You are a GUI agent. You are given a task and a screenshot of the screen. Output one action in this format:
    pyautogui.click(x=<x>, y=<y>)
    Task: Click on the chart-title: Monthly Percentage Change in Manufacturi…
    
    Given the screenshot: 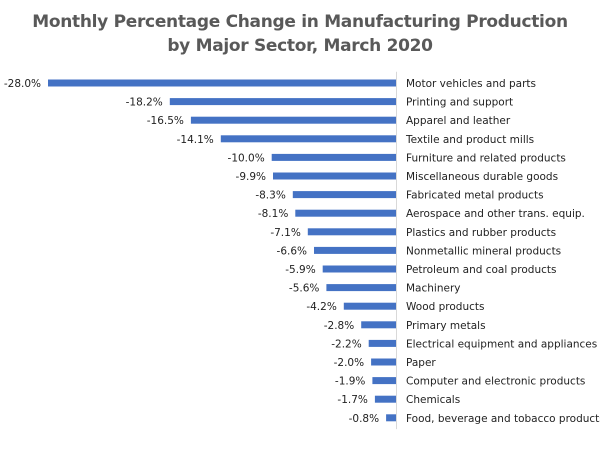 What is the action you would take?
    pyautogui.click(x=300, y=34)
    